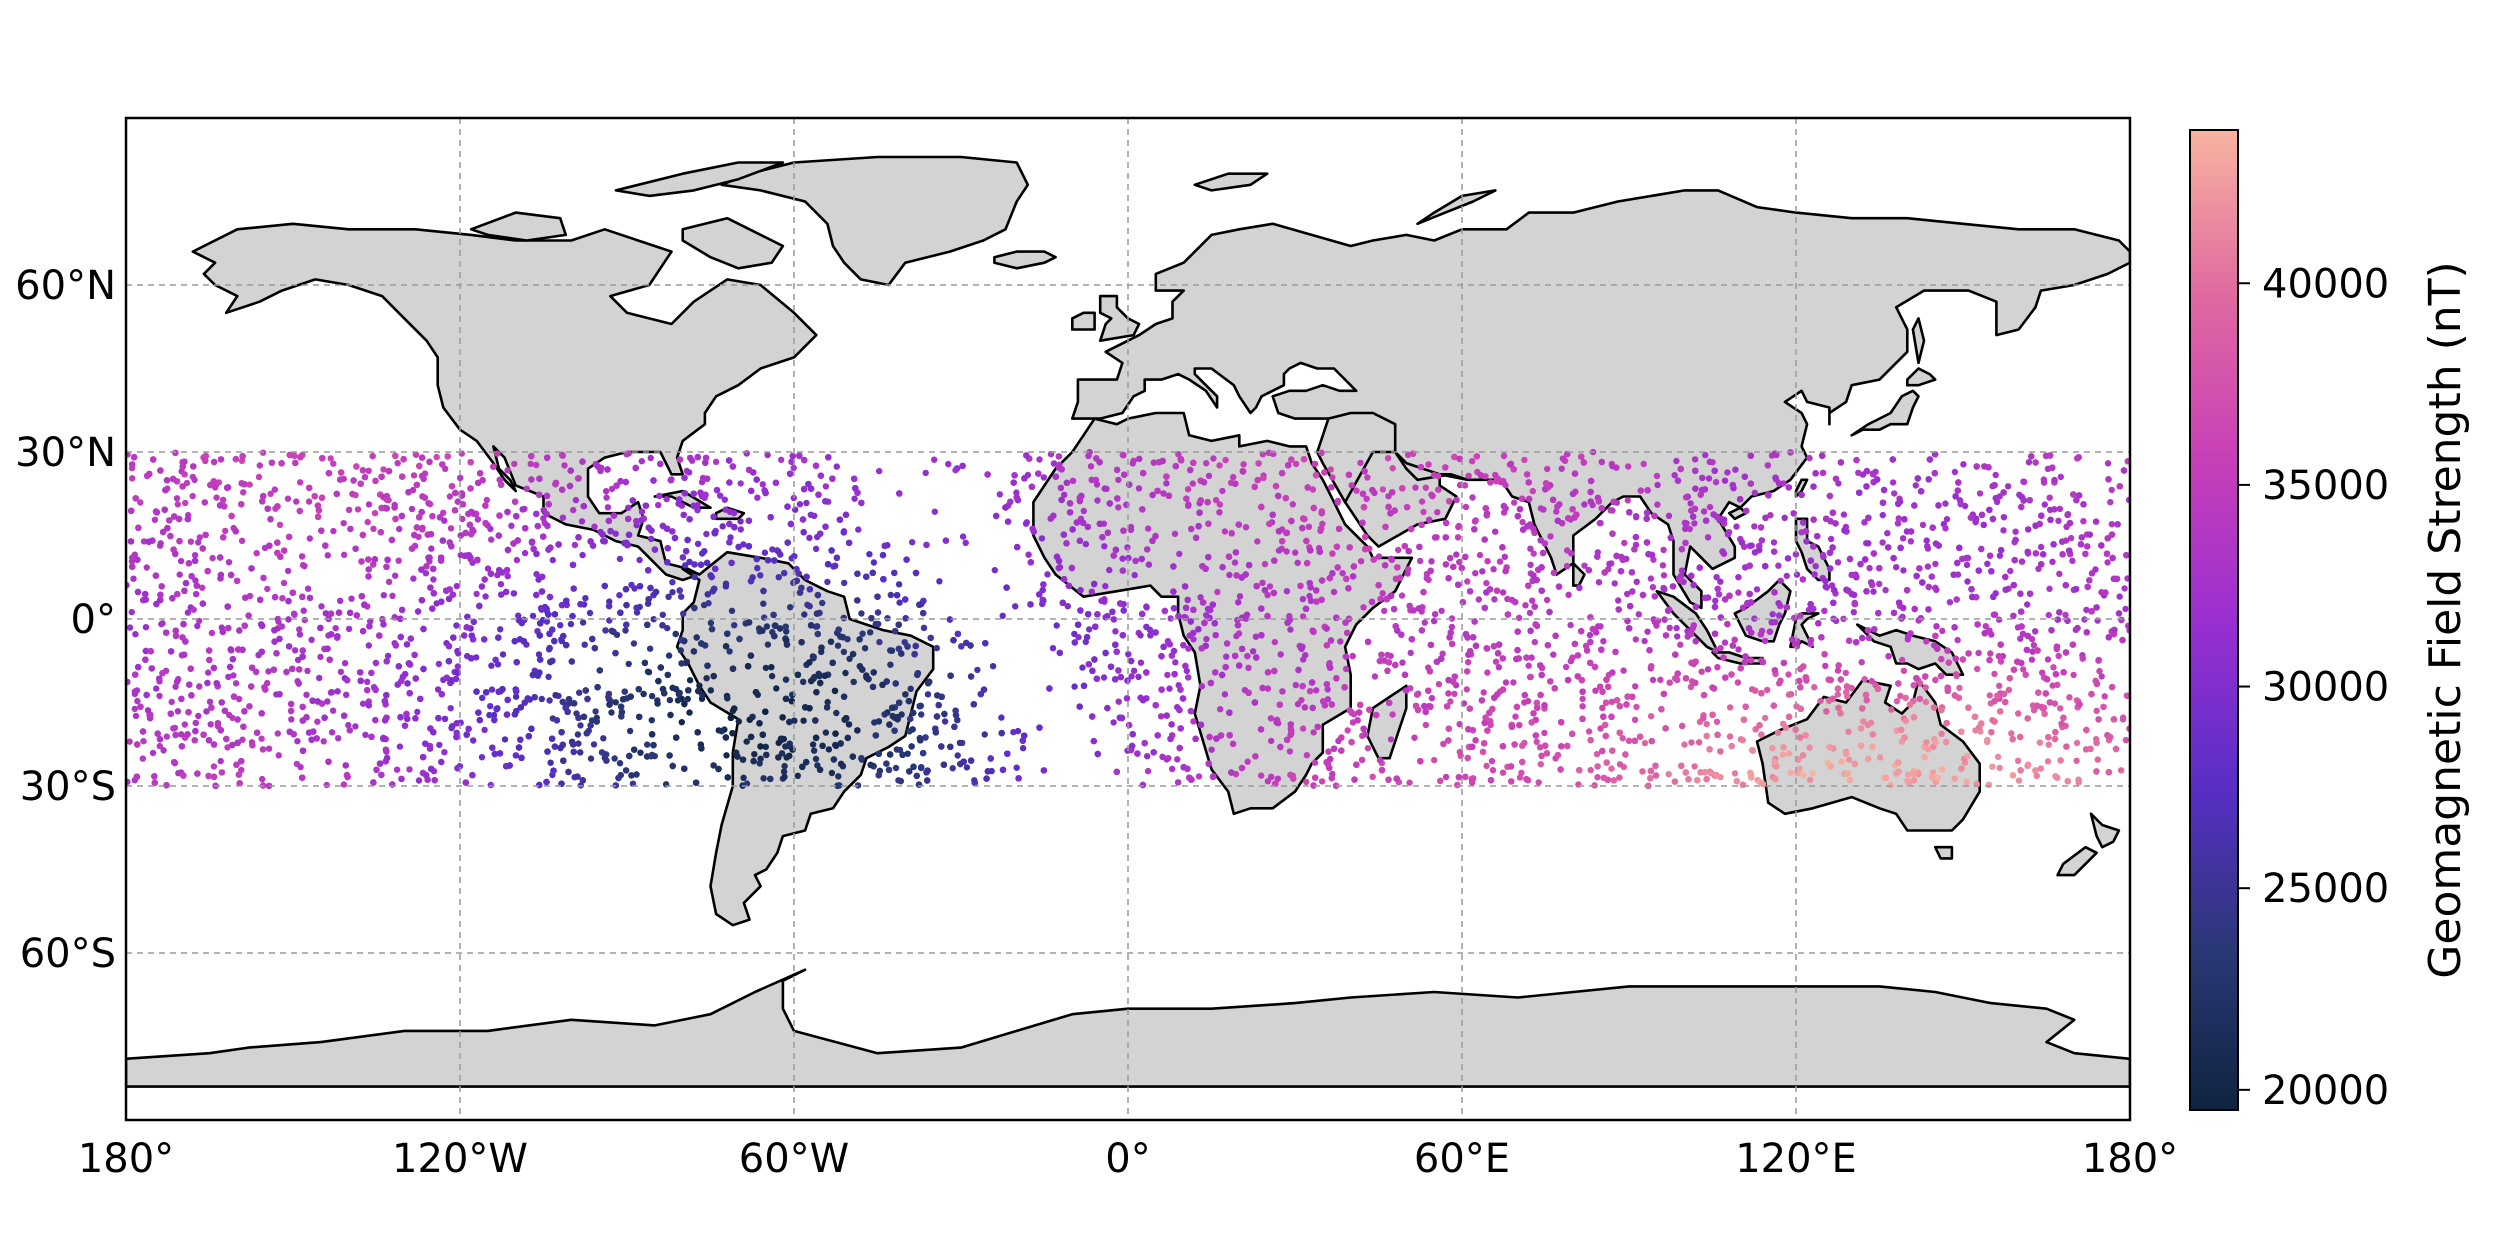 This screenshot has height=1250, width=2500. I want to click on land-baffin-island, so click(733, 243).